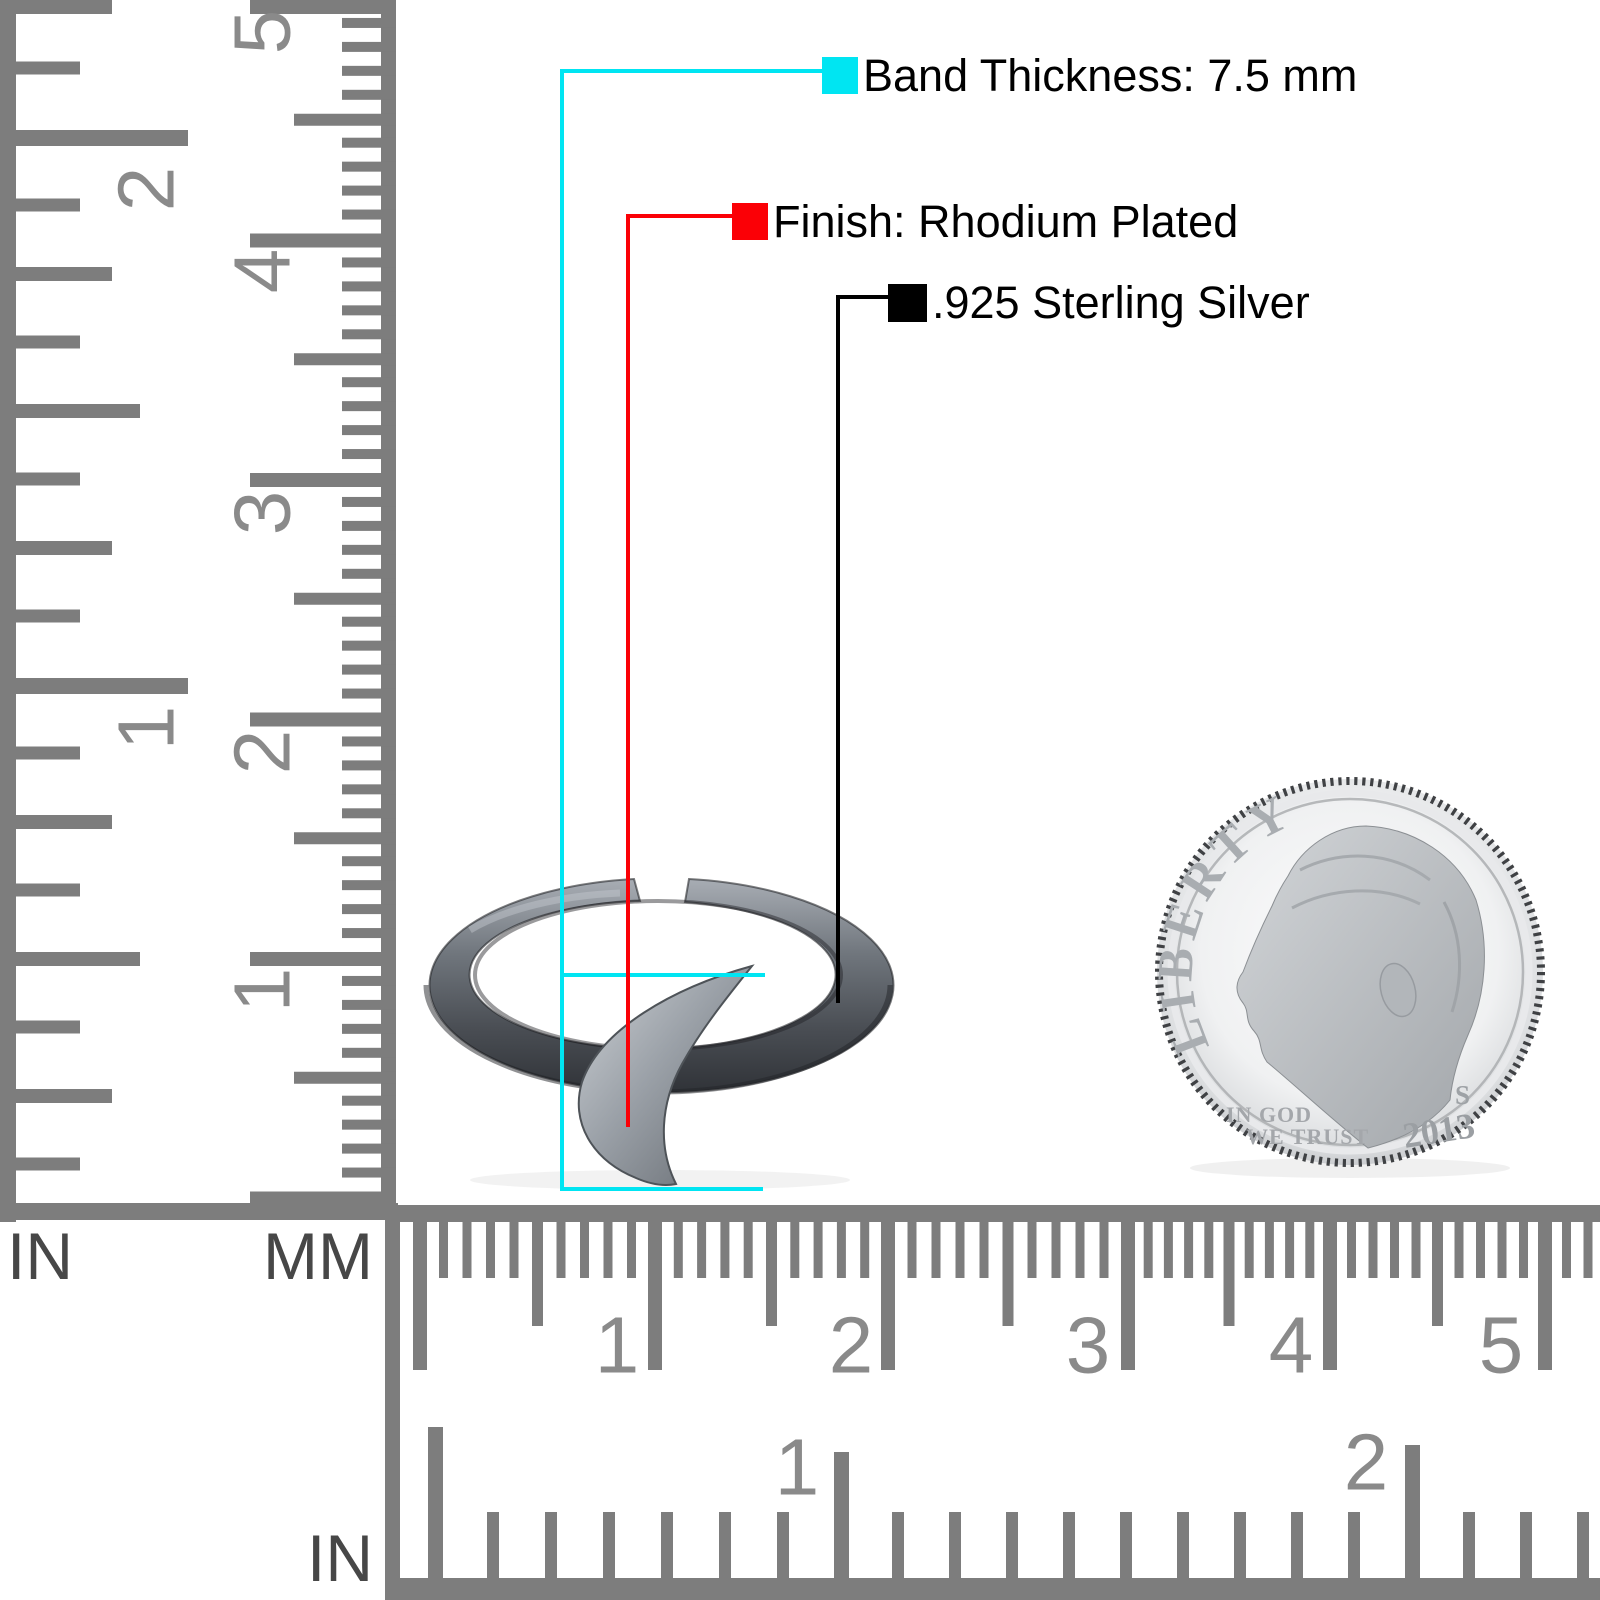 This screenshot has width=1600, height=1600. What do you see at coordinates (915, 1448) in the screenshot?
I see `bottom-ruler-numbers: 1 2 3 4 5 1 2 IN` at bounding box center [915, 1448].